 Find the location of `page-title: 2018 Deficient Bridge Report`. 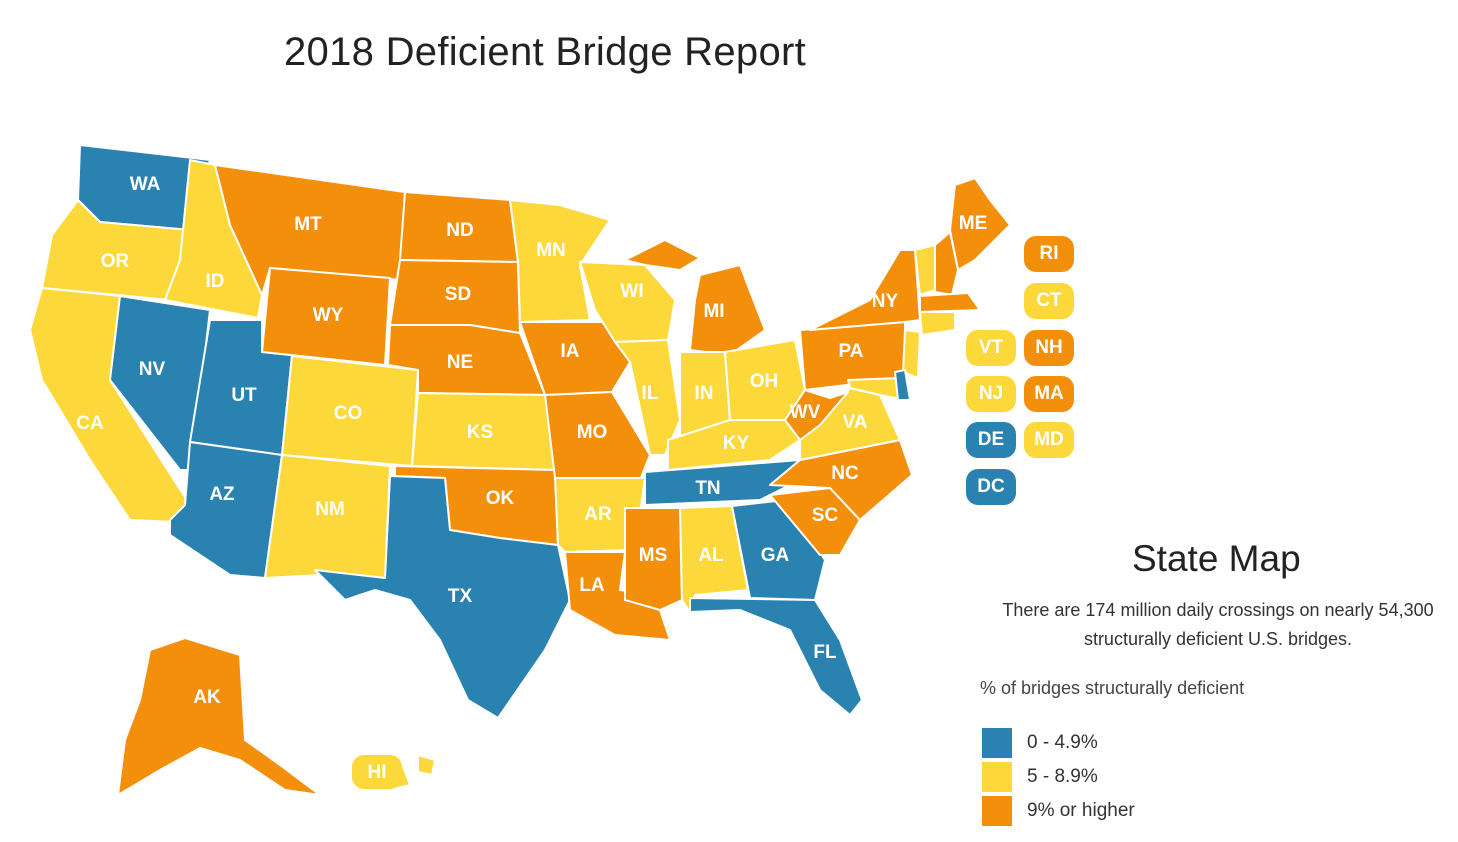

page-title: 2018 Deficient Bridge Report is located at coordinates (545, 52).